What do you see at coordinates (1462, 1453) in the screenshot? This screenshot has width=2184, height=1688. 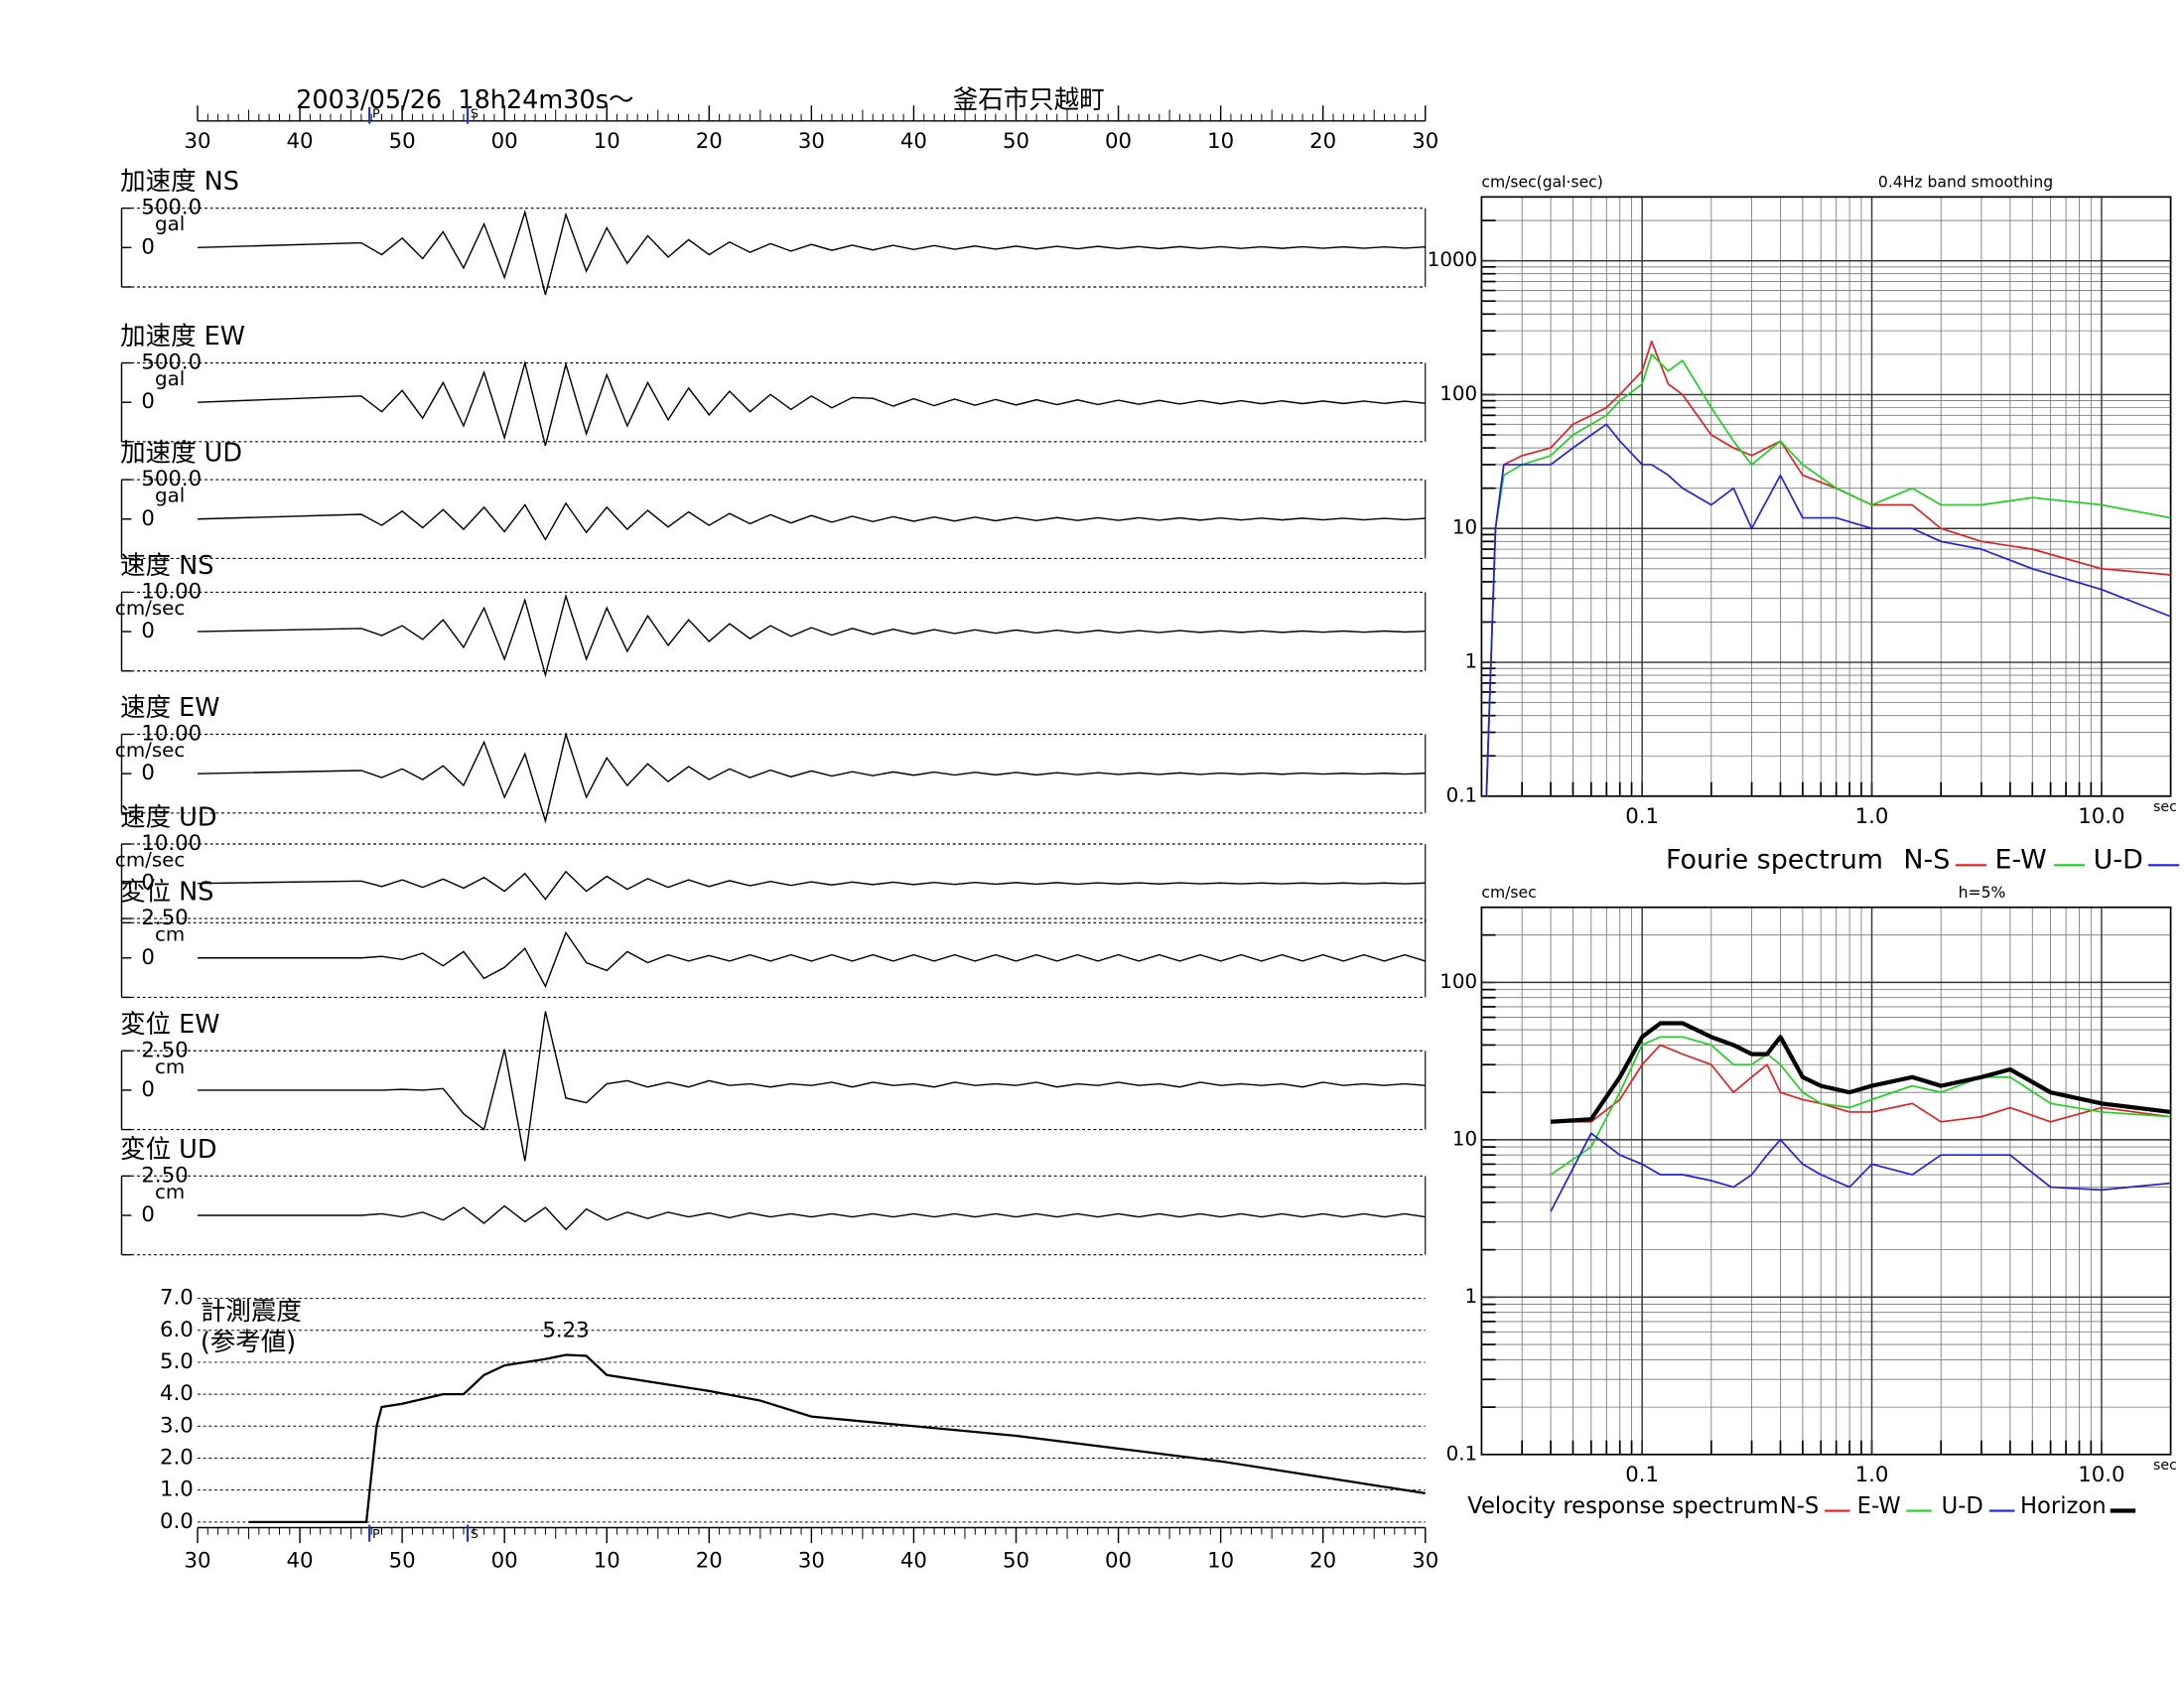 I see `y-tick-label: 0.1` at bounding box center [1462, 1453].